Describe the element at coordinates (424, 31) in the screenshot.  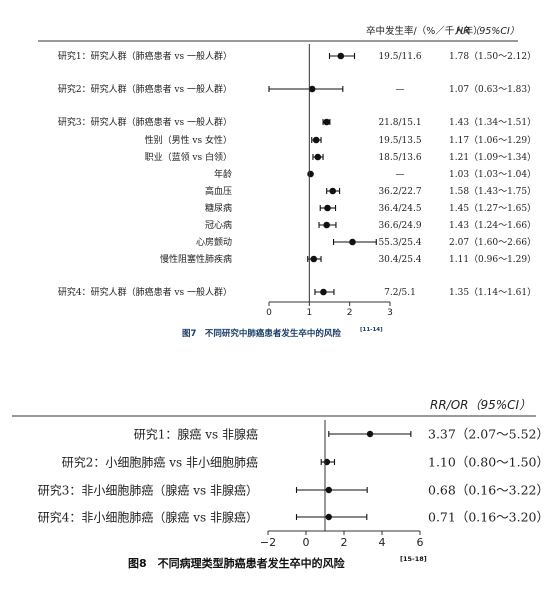
I see `fig7-header-rate: 卒中发生率/（%／千人年）` at that location.